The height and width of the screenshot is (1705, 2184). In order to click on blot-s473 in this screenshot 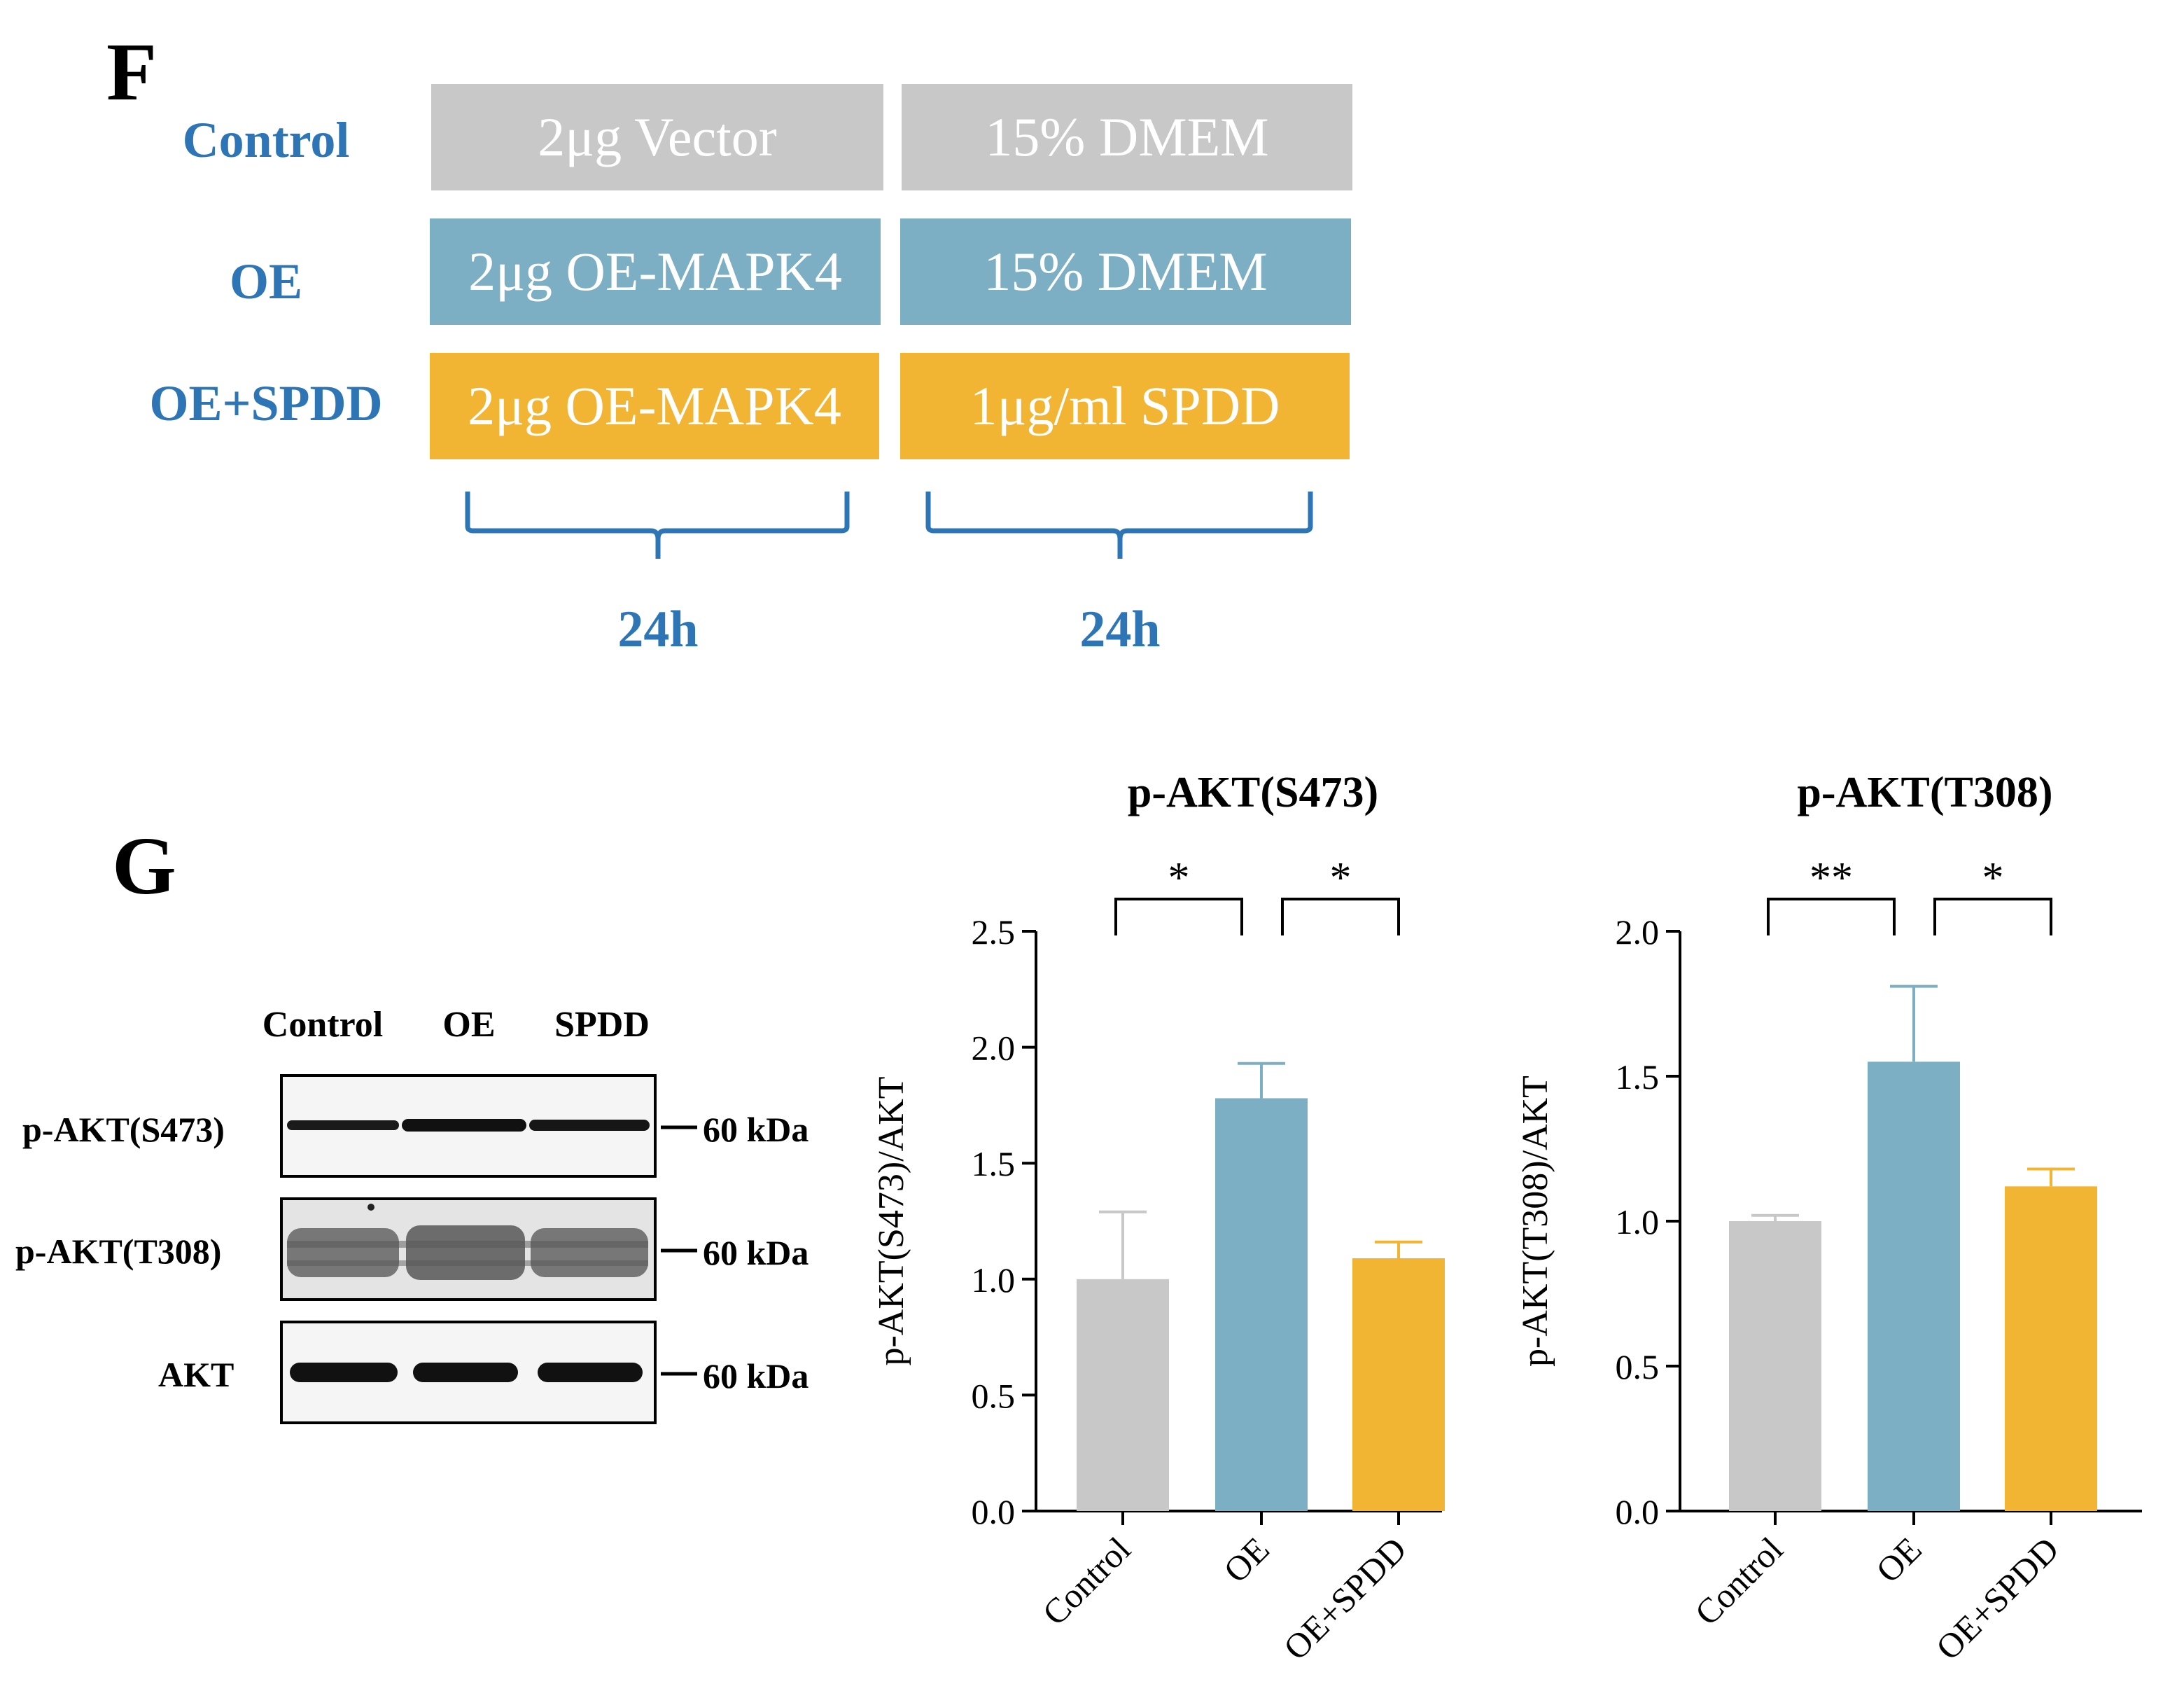, I will do `click(468, 1126)`.